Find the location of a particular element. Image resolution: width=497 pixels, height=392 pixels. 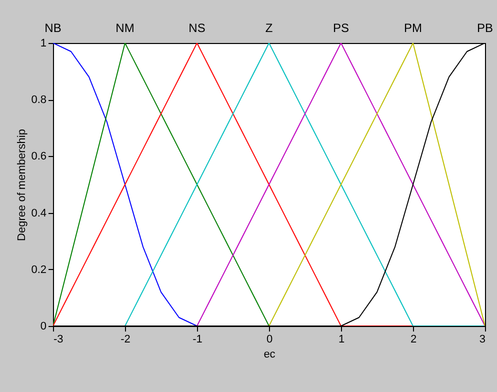

y-axis-title: Degree of membership is located at coordinates (22, 185).